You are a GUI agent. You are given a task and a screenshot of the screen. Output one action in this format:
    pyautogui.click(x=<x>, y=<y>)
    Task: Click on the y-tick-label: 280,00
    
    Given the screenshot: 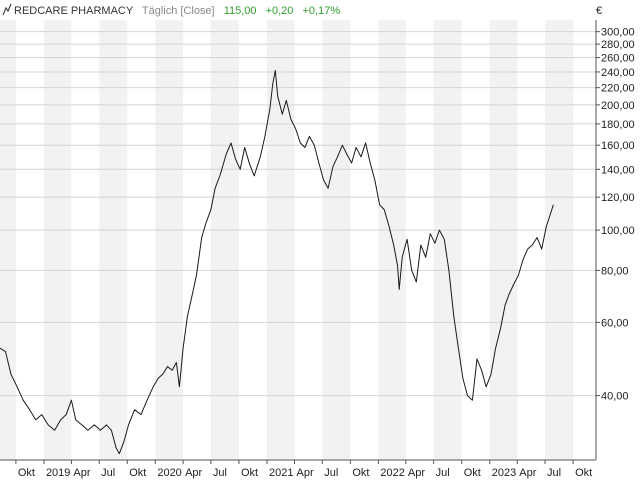 What is the action you would take?
    pyautogui.click(x=618, y=45)
    